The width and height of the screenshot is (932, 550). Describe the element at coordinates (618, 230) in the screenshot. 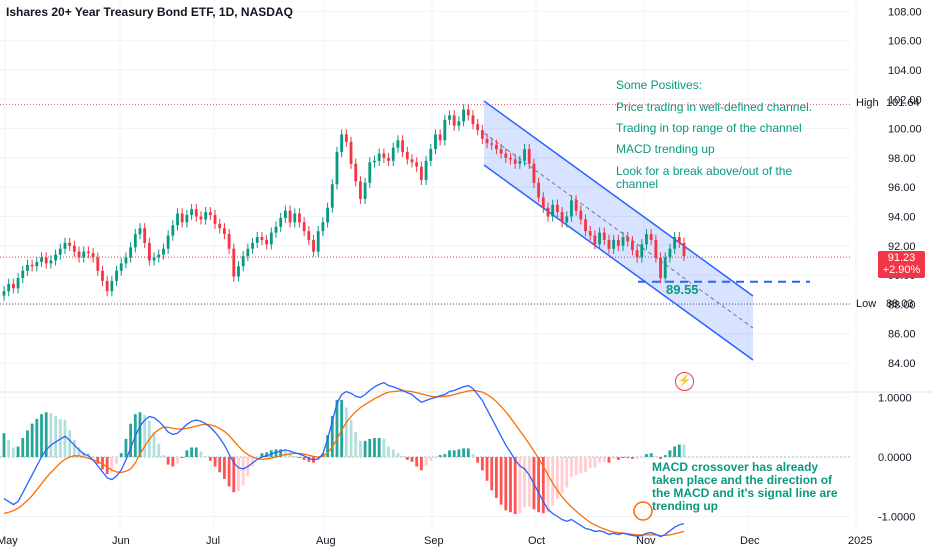

I see `channel-mid` at that location.